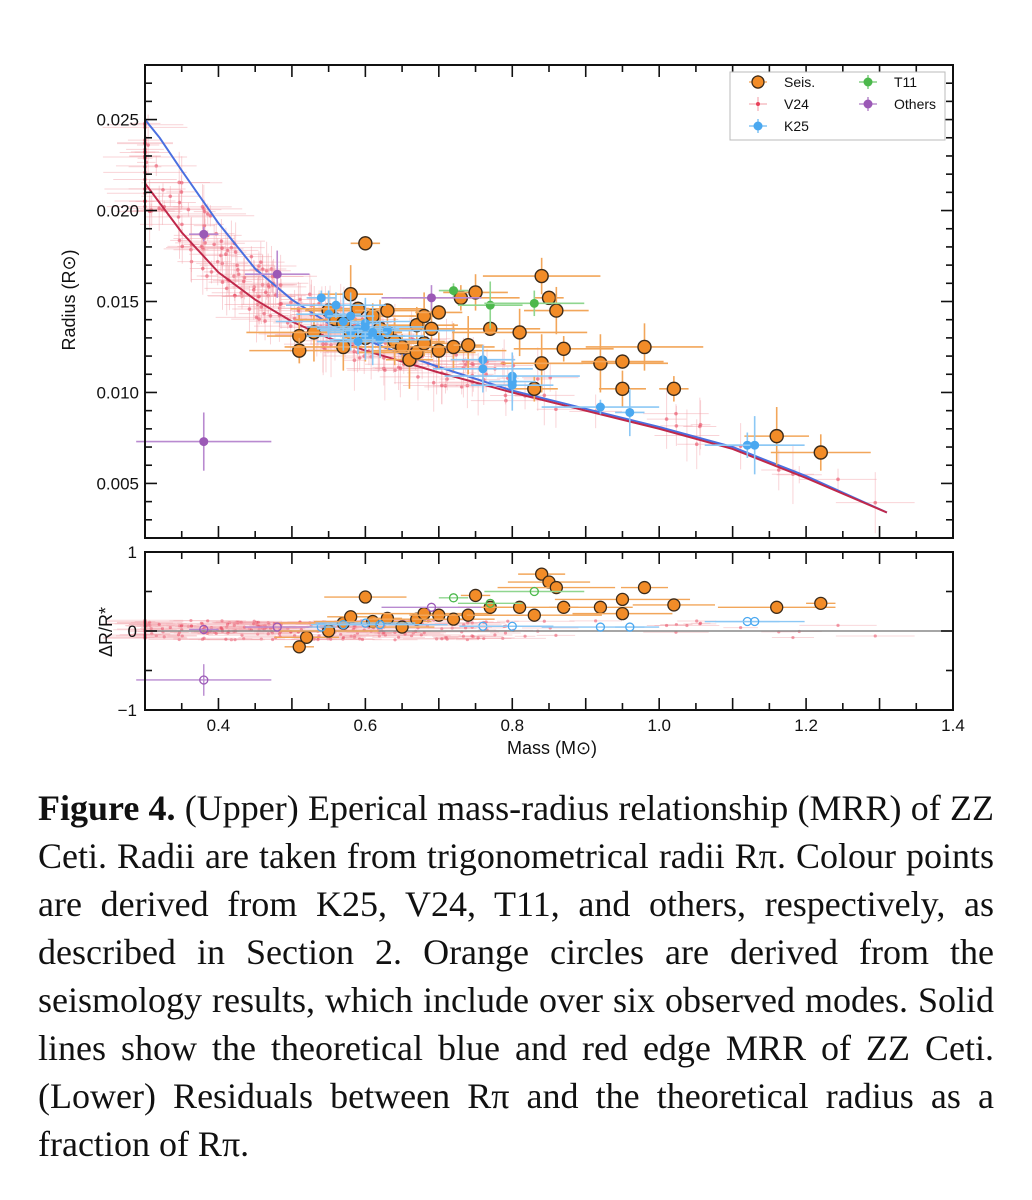 Image resolution: width=1032 pixels, height=1200 pixels. What do you see at coordinates (796, 104) in the screenshot?
I see `legend-label: V24` at bounding box center [796, 104].